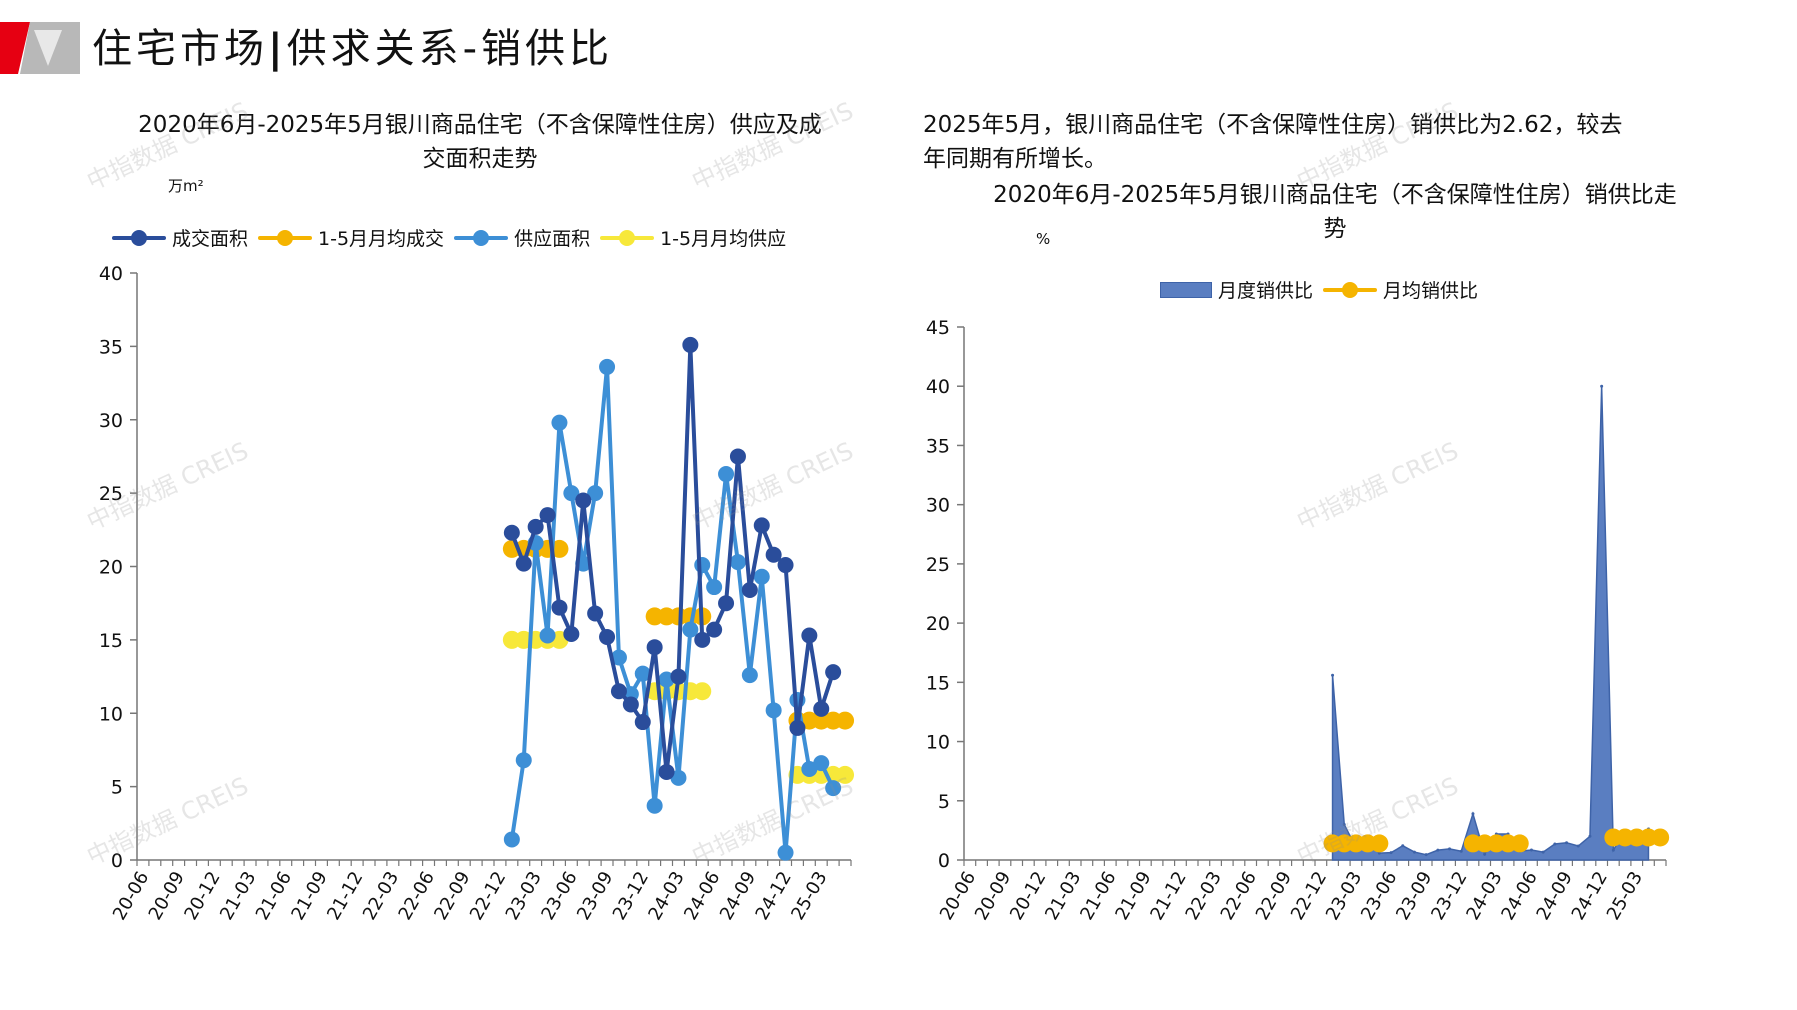 This screenshot has width=1797, height=1010. I want to click on y-tick-label: 10, so click(111, 714).